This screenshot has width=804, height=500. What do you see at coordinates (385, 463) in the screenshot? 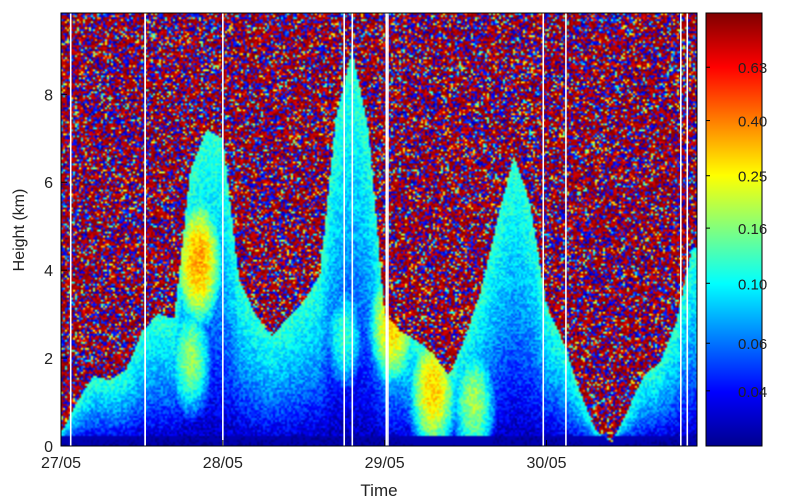
I see `x-tick-label: 29/05` at bounding box center [385, 463].